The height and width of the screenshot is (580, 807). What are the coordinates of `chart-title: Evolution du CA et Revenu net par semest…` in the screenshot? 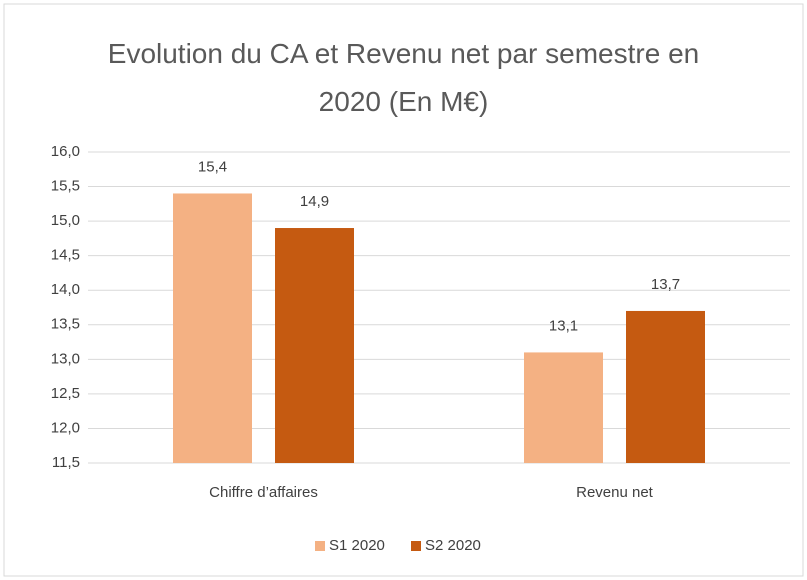 It's located at (403, 77).